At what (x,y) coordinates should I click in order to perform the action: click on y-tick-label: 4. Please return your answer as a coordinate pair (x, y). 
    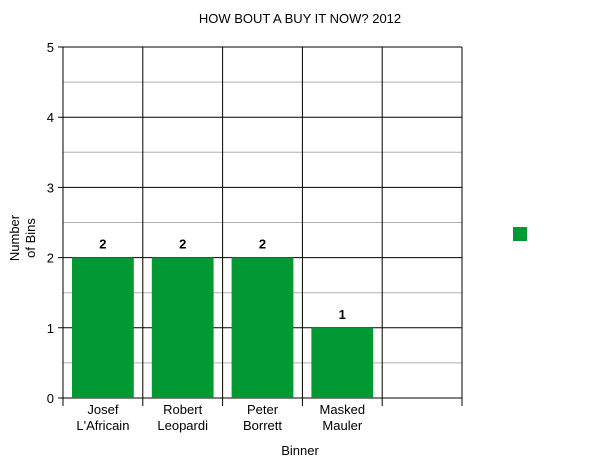
    Looking at the image, I should click on (50, 117).